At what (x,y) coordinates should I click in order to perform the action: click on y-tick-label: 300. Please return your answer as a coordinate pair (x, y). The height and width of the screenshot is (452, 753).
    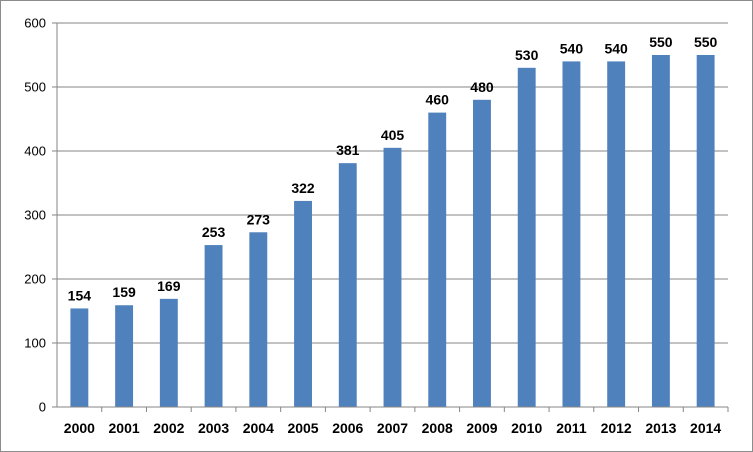
    Looking at the image, I should click on (35, 215).